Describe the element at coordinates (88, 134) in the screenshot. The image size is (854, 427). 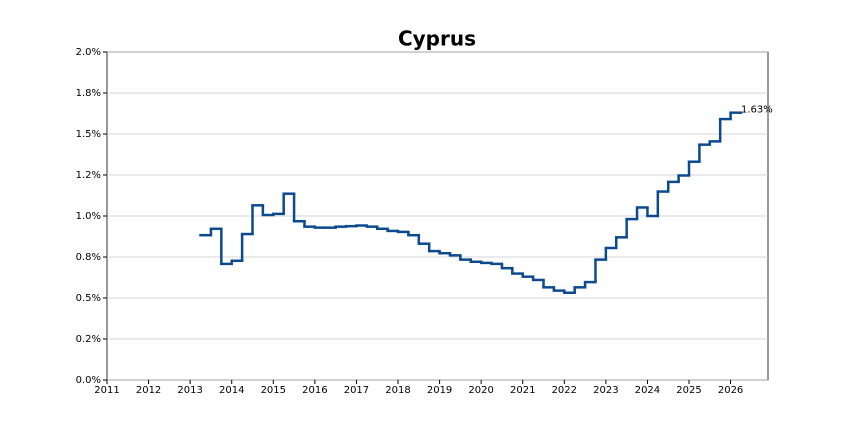
I see `y-tick-label: 1.5%` at that location.